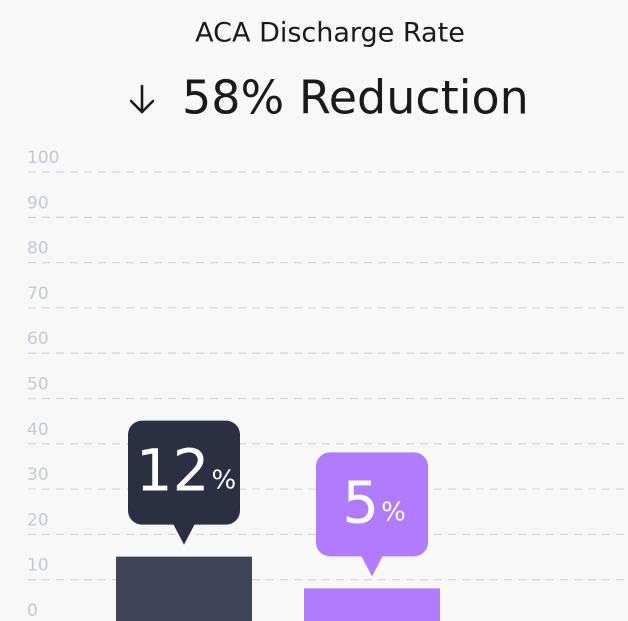 The image size is (628, 621). I want to click on value-callout: 12%, so click(184, 482).